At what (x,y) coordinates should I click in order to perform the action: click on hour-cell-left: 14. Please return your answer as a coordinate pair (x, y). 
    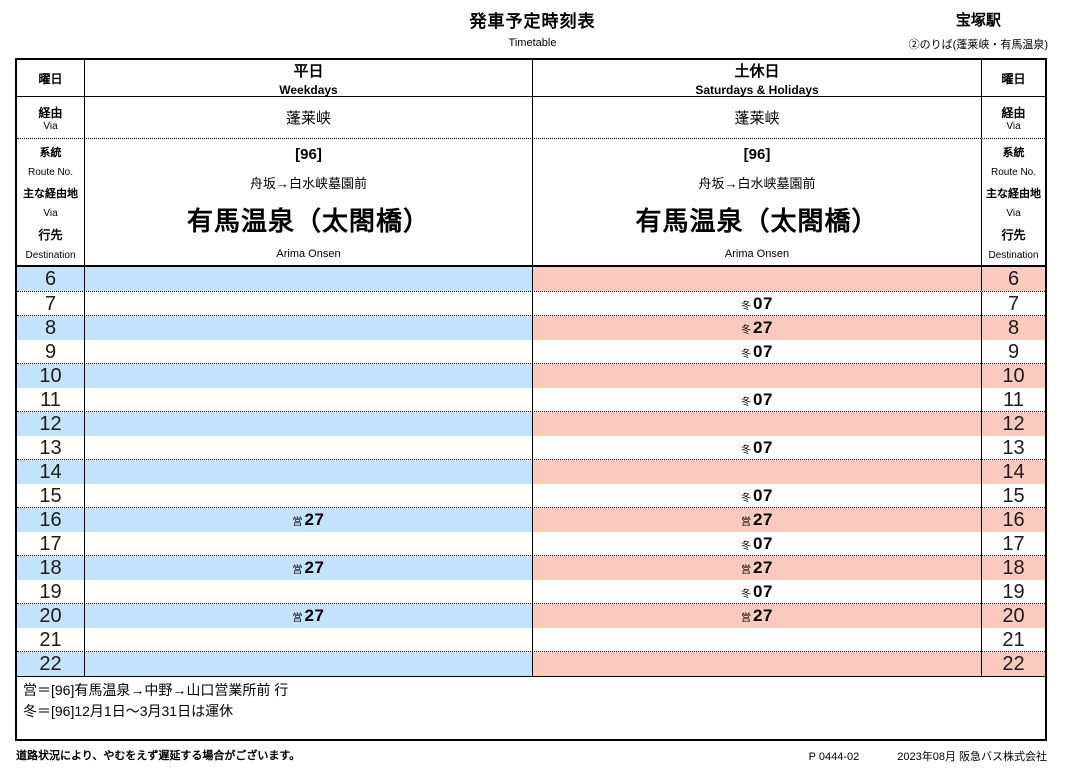
    Looking at the image, I should click on (51, 472).